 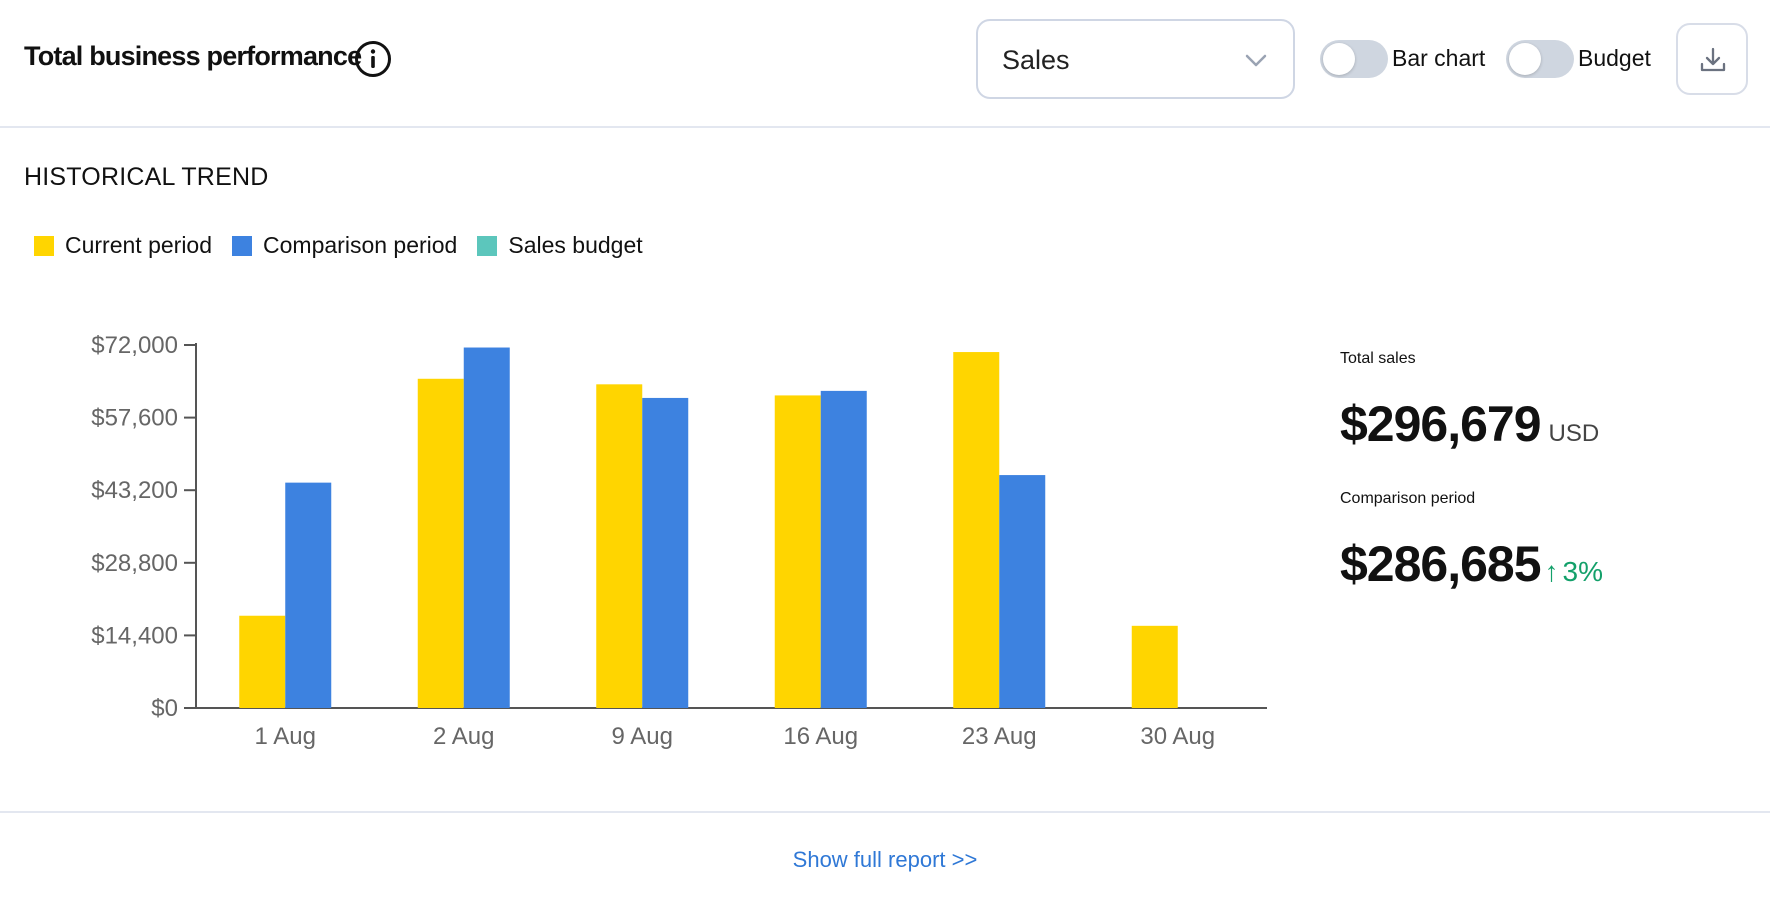 What do you see at coordinates (134, 345) in the screenshot?
I see `y-tick-label: $72,000` at bounding box center [134, 345].